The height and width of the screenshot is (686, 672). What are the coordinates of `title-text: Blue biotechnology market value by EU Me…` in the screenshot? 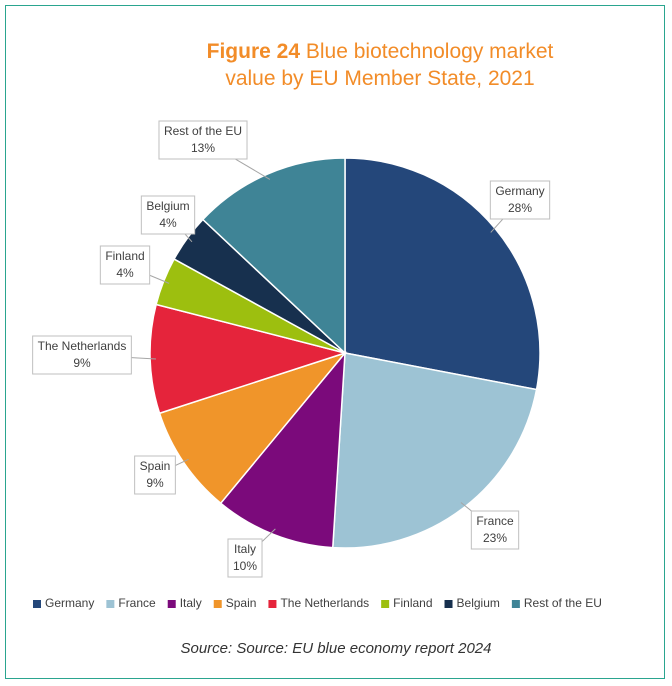 It's located at (389, 65).